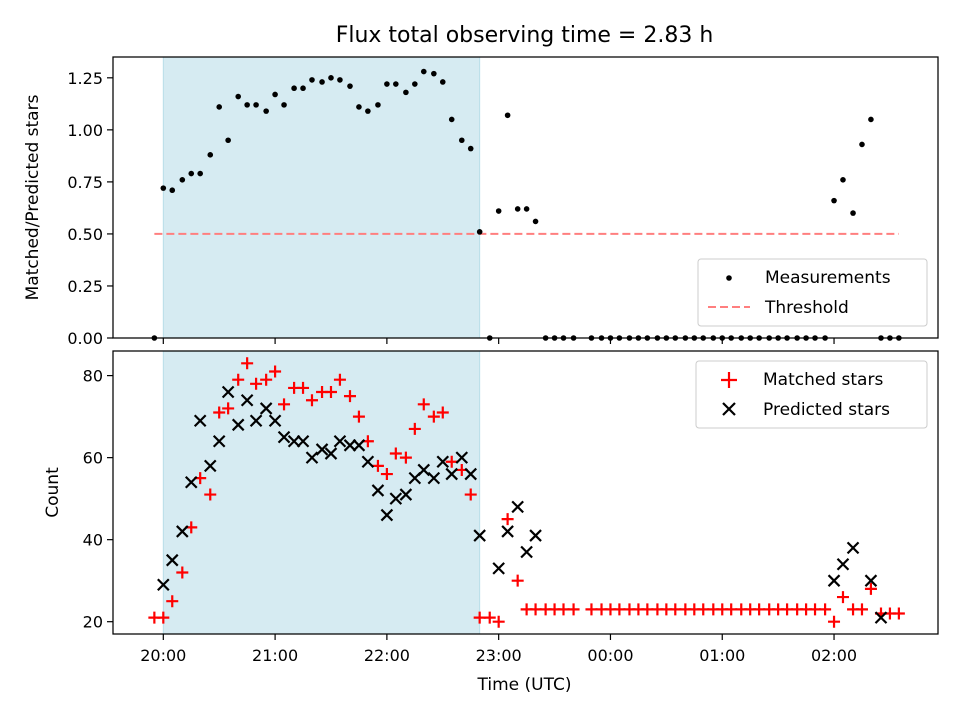 The height and width of the screenshot is (720, 960). What do you see at coordinates (729, 380) in the screenshot?
I see `legend-matched-marker` at bounding box center [729, 380].